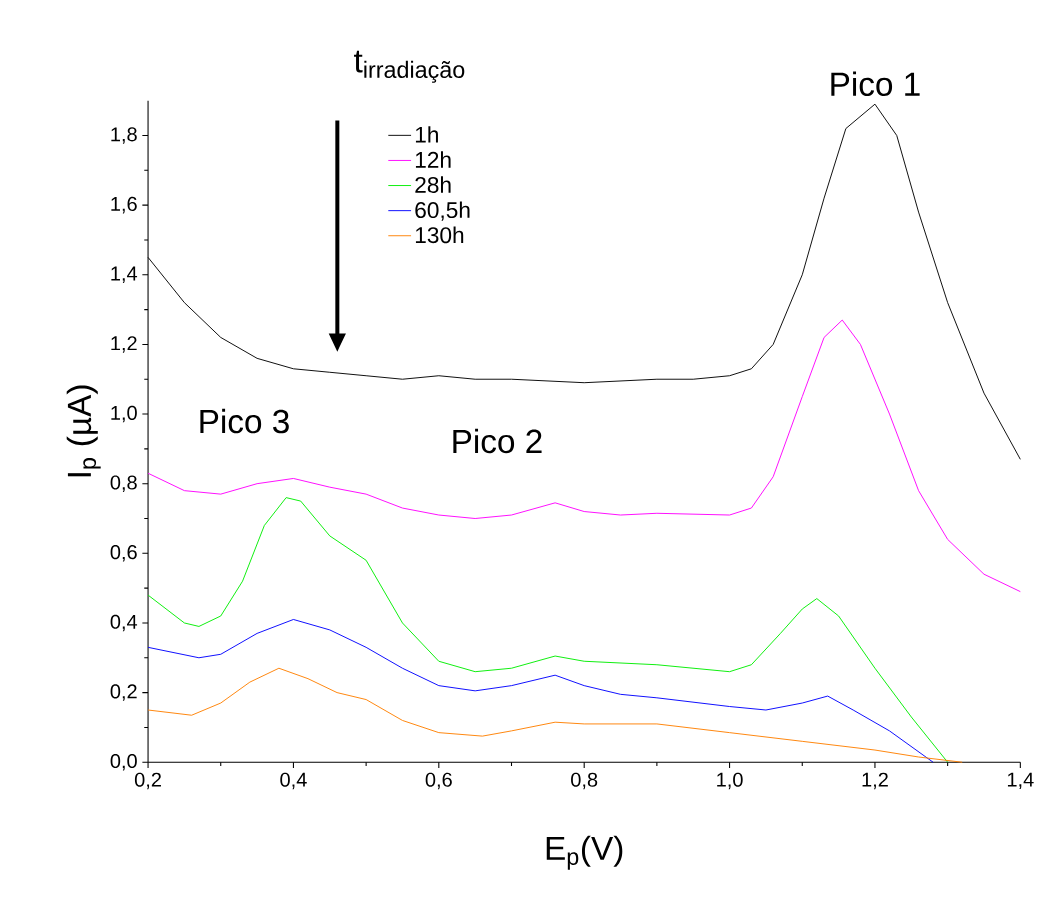 The image size is (1039, 899). What do you see at coordinates (730, 781) in the screenshot?
I see `x-tick-label: 1,0` at bounding box center [730, 781].